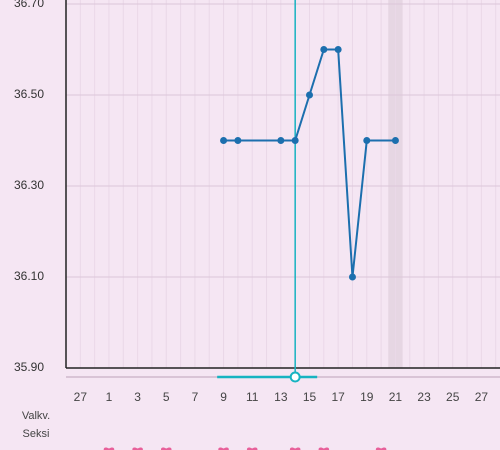 The image size is (500, 450). I want to click on x-tick-label: 19, so click(367, 397).